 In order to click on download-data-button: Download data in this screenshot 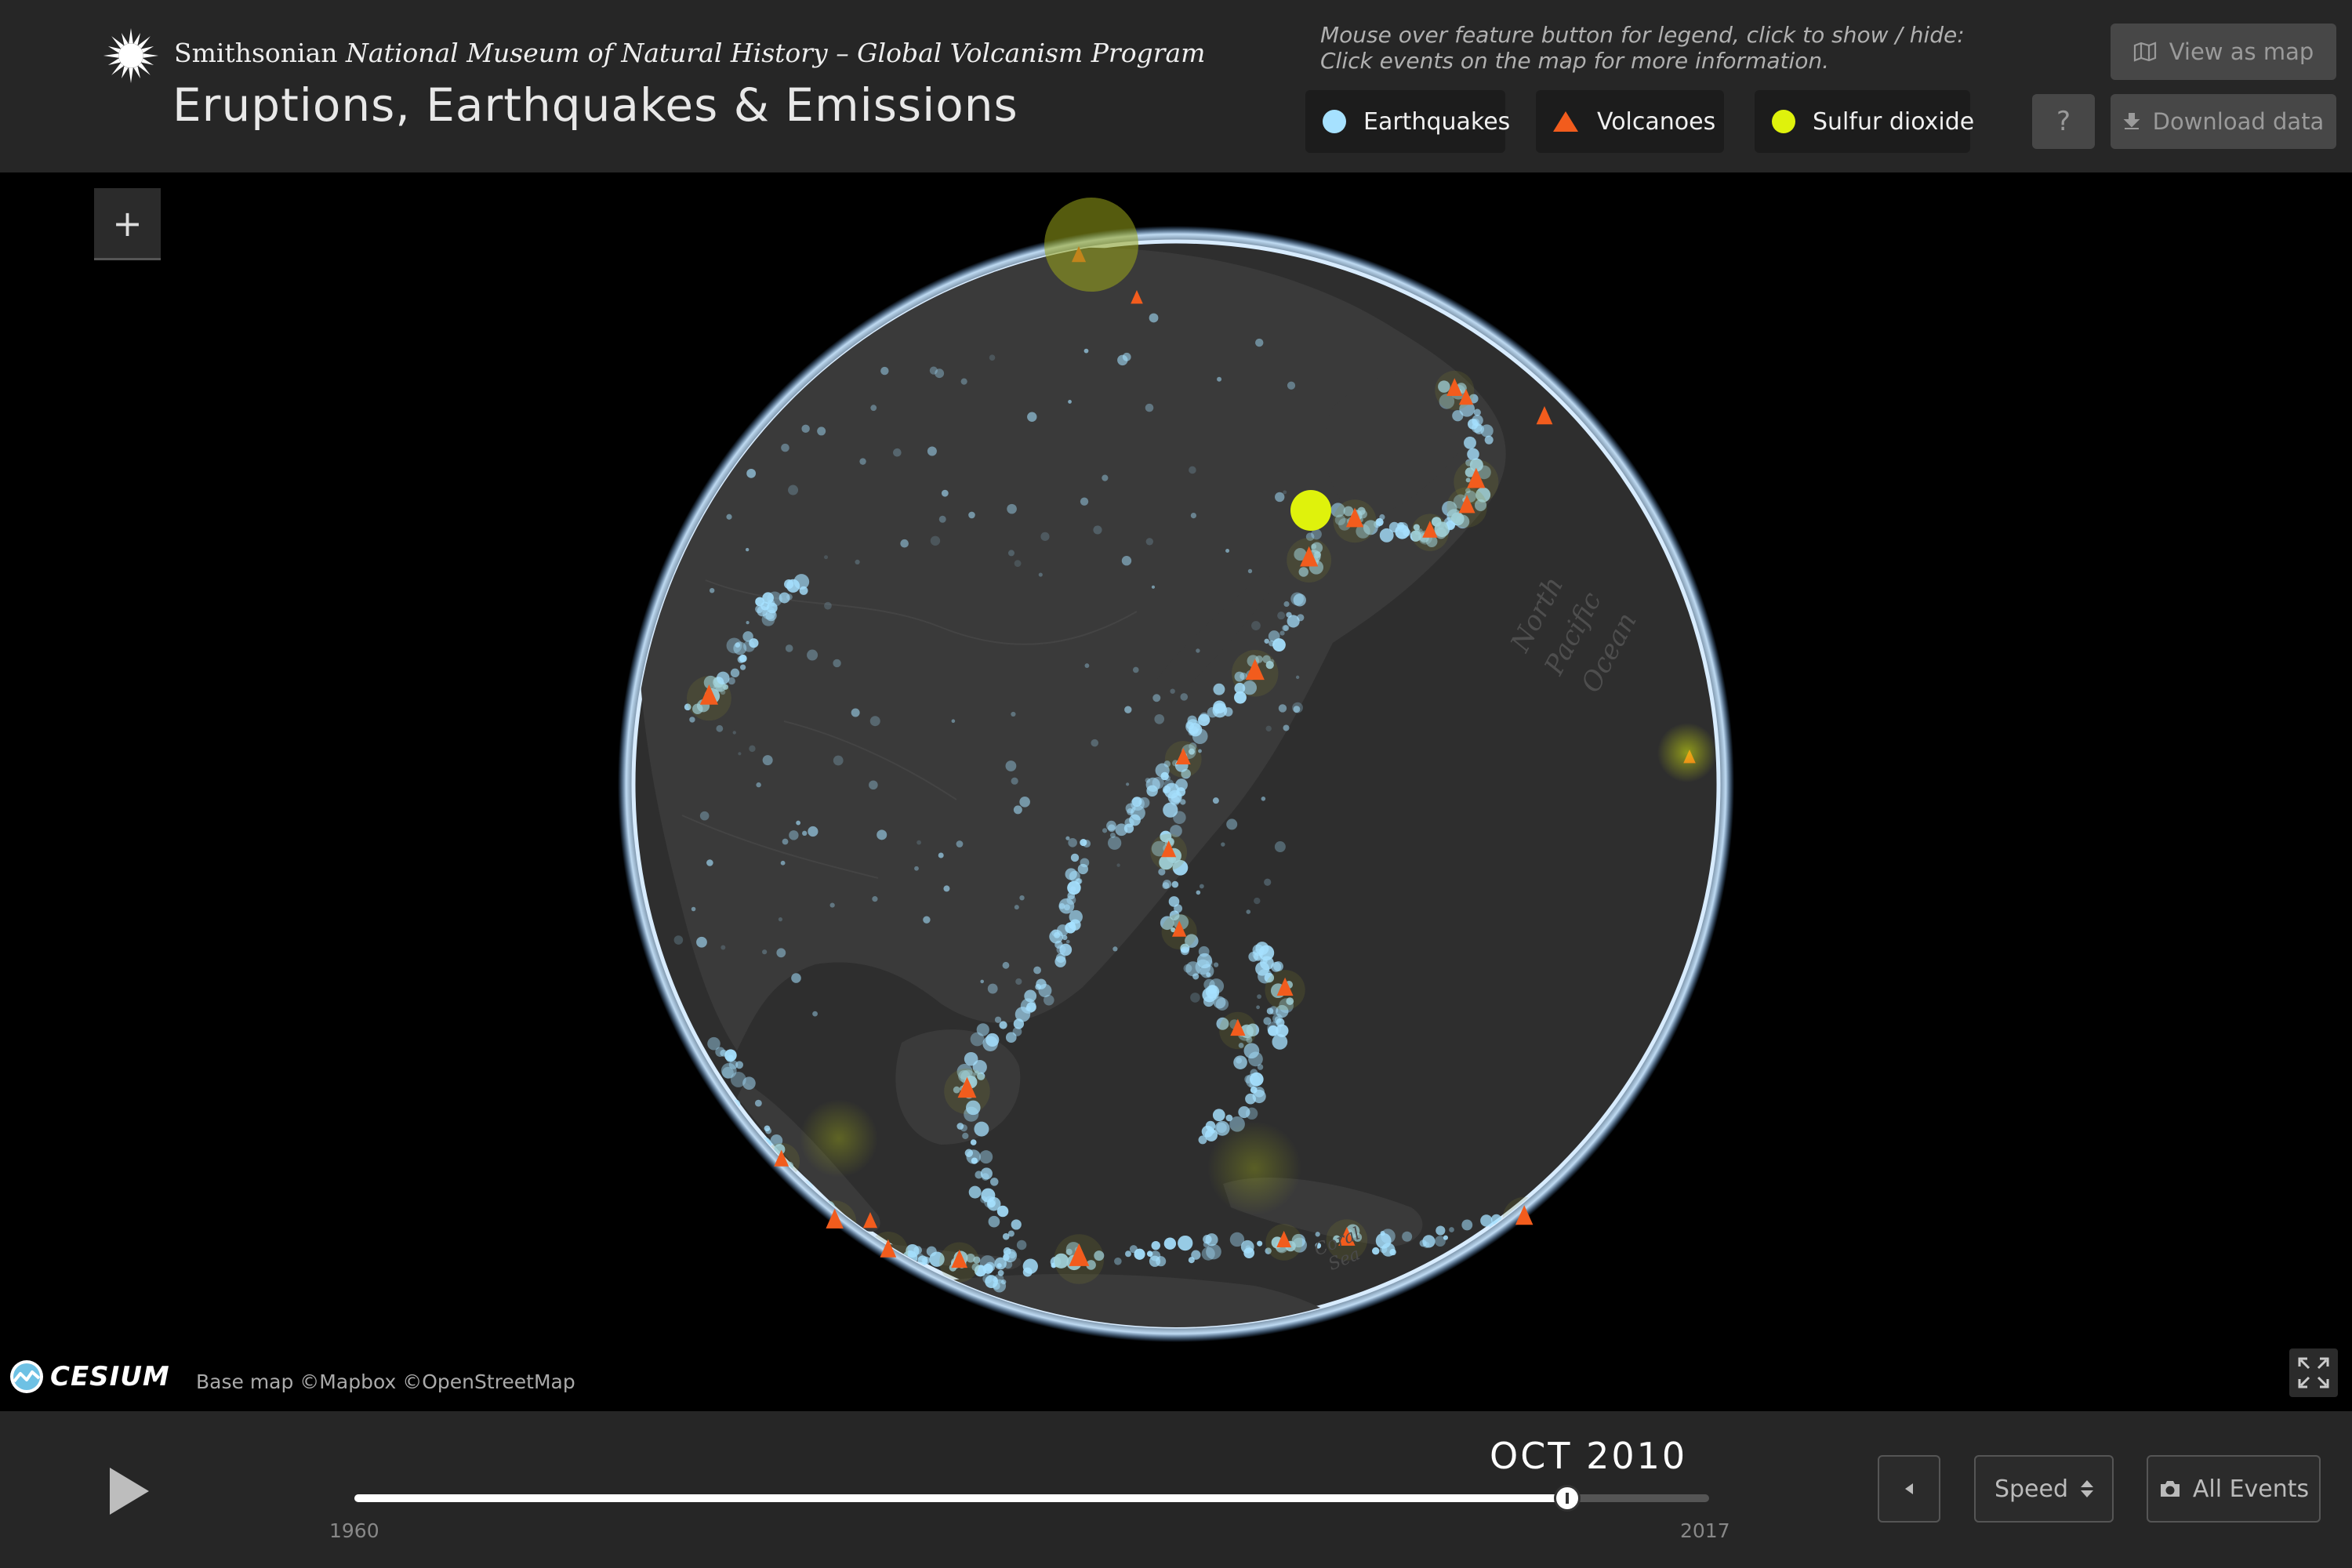, I will do `click(2223, 122)`.